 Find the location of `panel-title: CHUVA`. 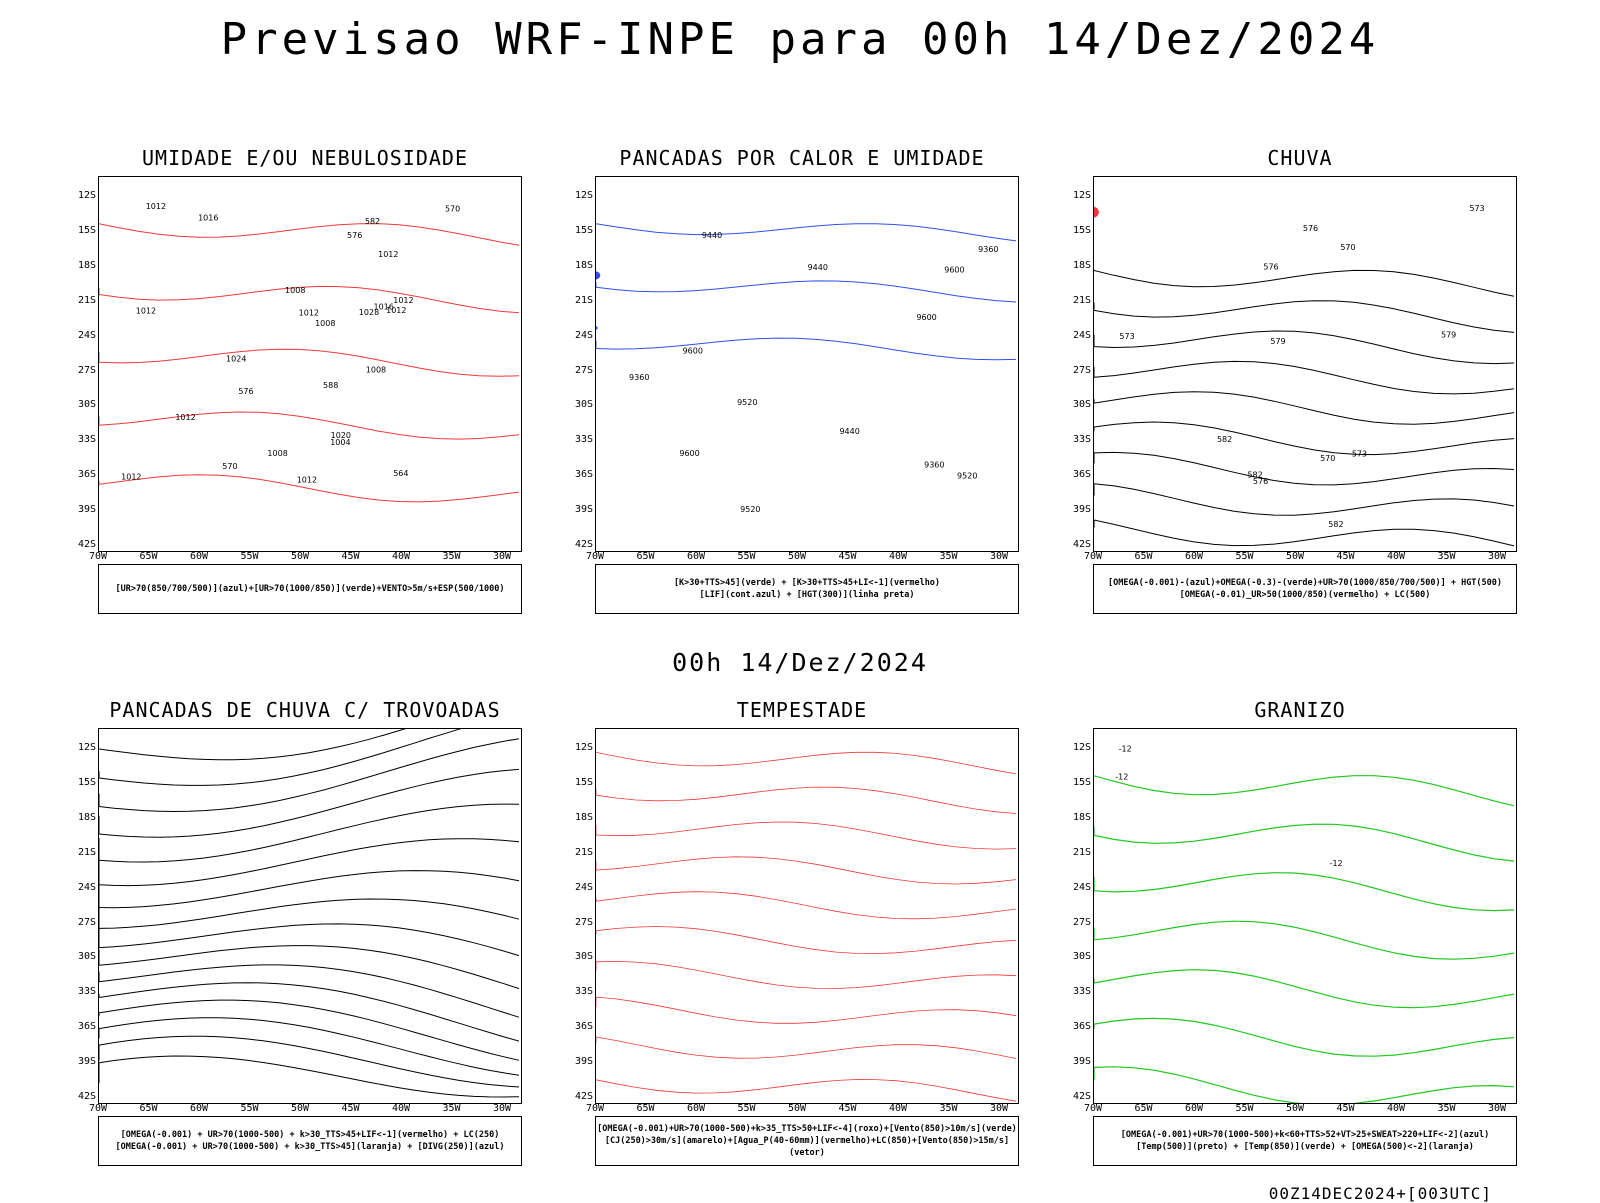

panel-title: CHUVA is located at coordinates (1300, 158).